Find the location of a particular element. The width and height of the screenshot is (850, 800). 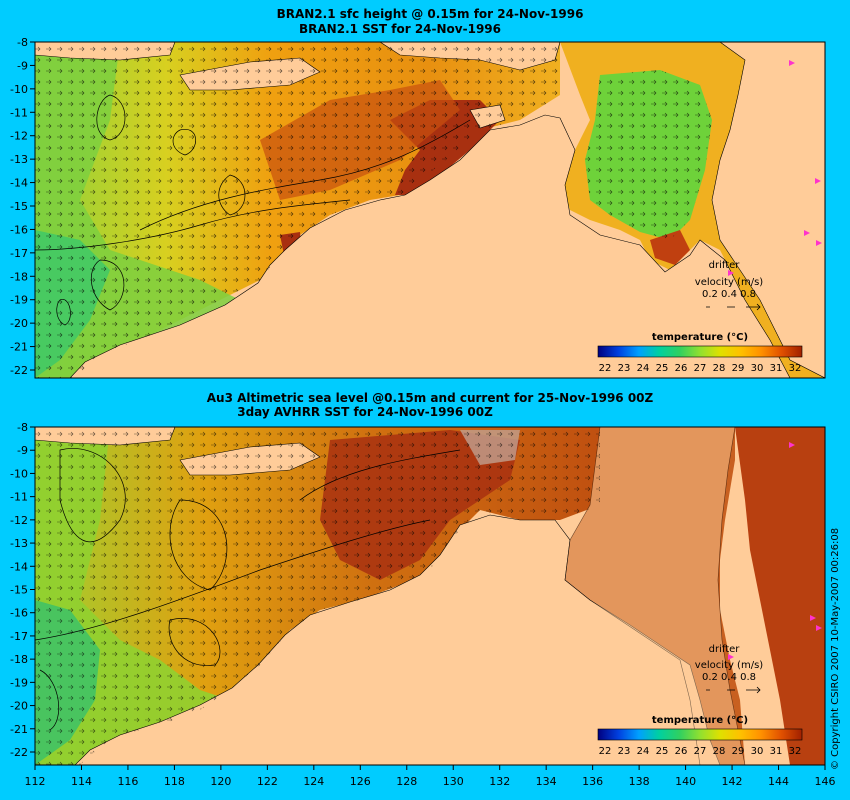

bottom-land-capeyork is located at coordinates (655, 596).